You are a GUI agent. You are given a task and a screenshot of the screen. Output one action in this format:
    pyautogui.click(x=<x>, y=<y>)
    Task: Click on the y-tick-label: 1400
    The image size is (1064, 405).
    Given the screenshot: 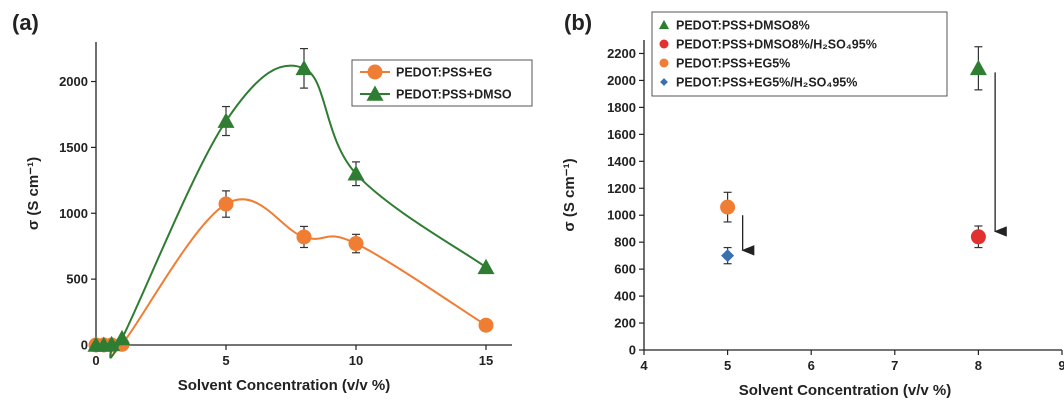 What is the action you would take?
    pyautogui.click(x=621, y=161)
    